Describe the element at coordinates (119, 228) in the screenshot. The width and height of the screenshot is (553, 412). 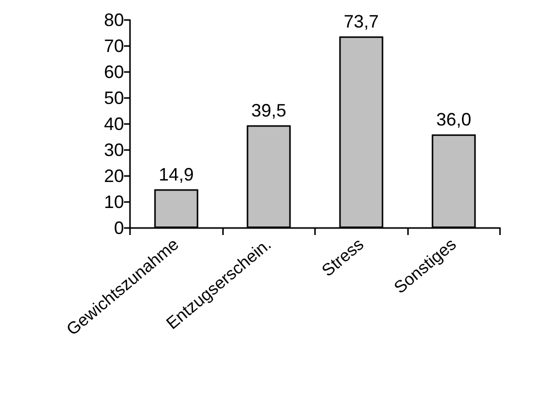
I see `y-tick-label: 0` at that location.